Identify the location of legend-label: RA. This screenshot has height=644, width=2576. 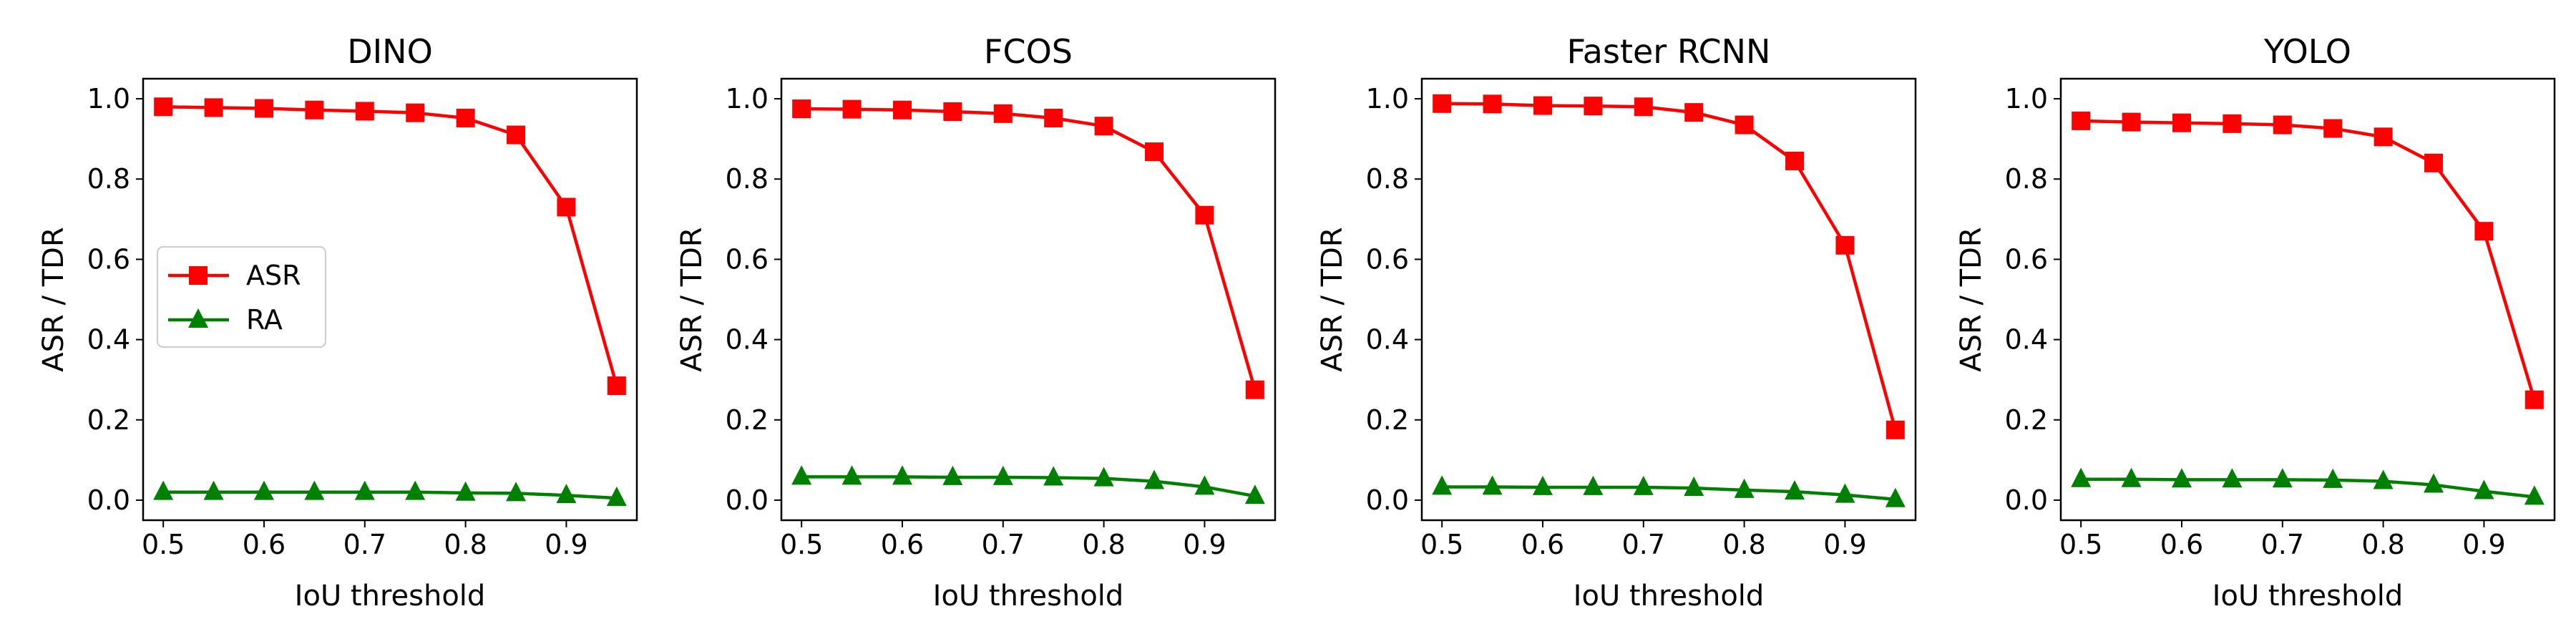
(264, 320).